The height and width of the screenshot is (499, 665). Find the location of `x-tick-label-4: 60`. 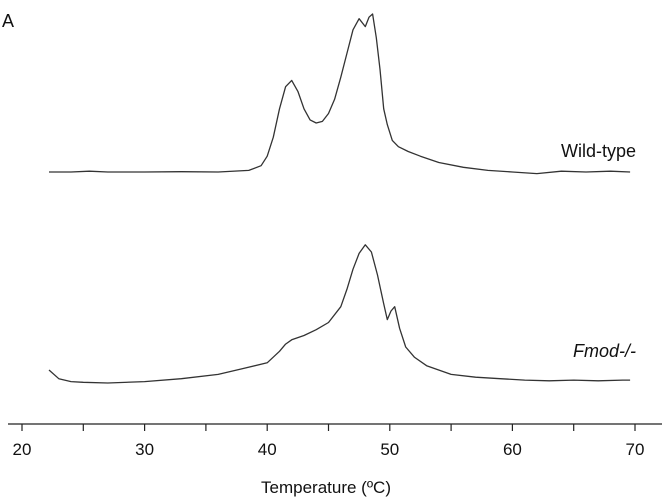

x-tick-label-4: 60 is located at coordinates (512, 449).